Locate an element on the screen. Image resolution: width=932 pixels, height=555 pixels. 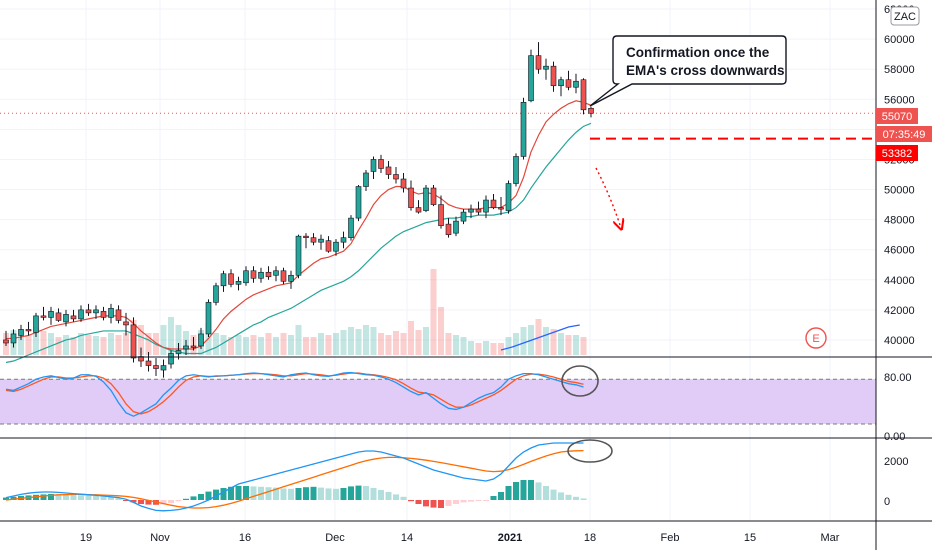
macd-signal-line is located at coordinates (294, 479).